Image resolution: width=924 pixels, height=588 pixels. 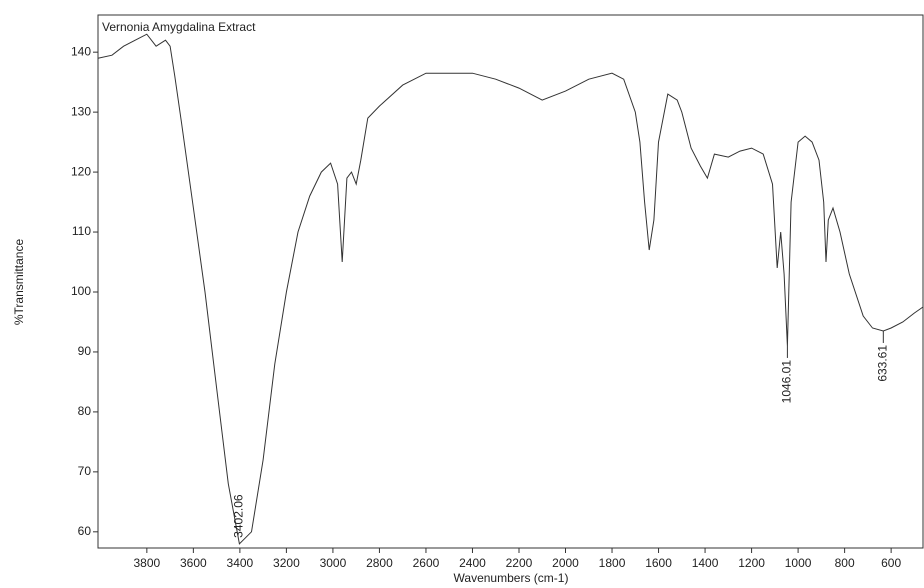 I want to click on x-tick-label: 2400, so click(x=472, y=563).